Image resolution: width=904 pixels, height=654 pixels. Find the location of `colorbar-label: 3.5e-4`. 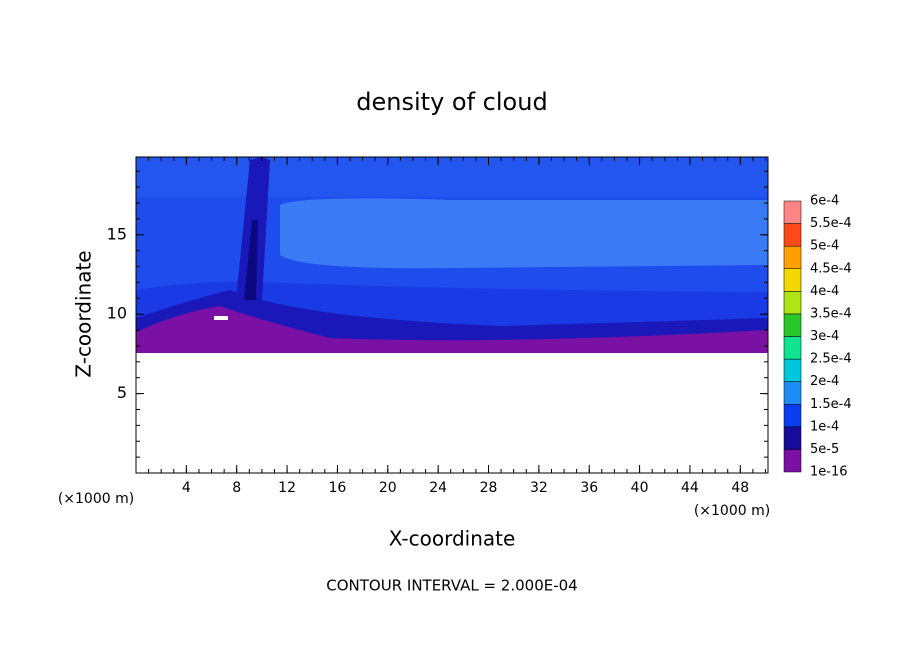

colorbar-label: 3.5e-4 is located at coordinates (831, 313).